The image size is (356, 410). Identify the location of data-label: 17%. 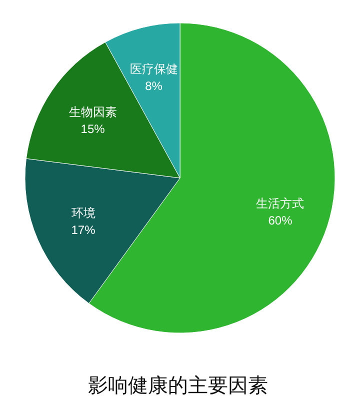
(83, 229).